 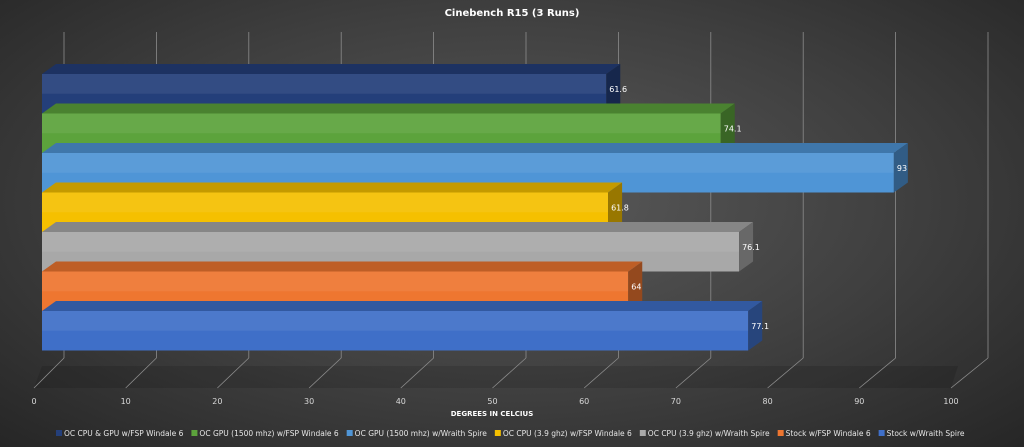 I want to click on x-tick-label: 30, so click(x=309, y=401).